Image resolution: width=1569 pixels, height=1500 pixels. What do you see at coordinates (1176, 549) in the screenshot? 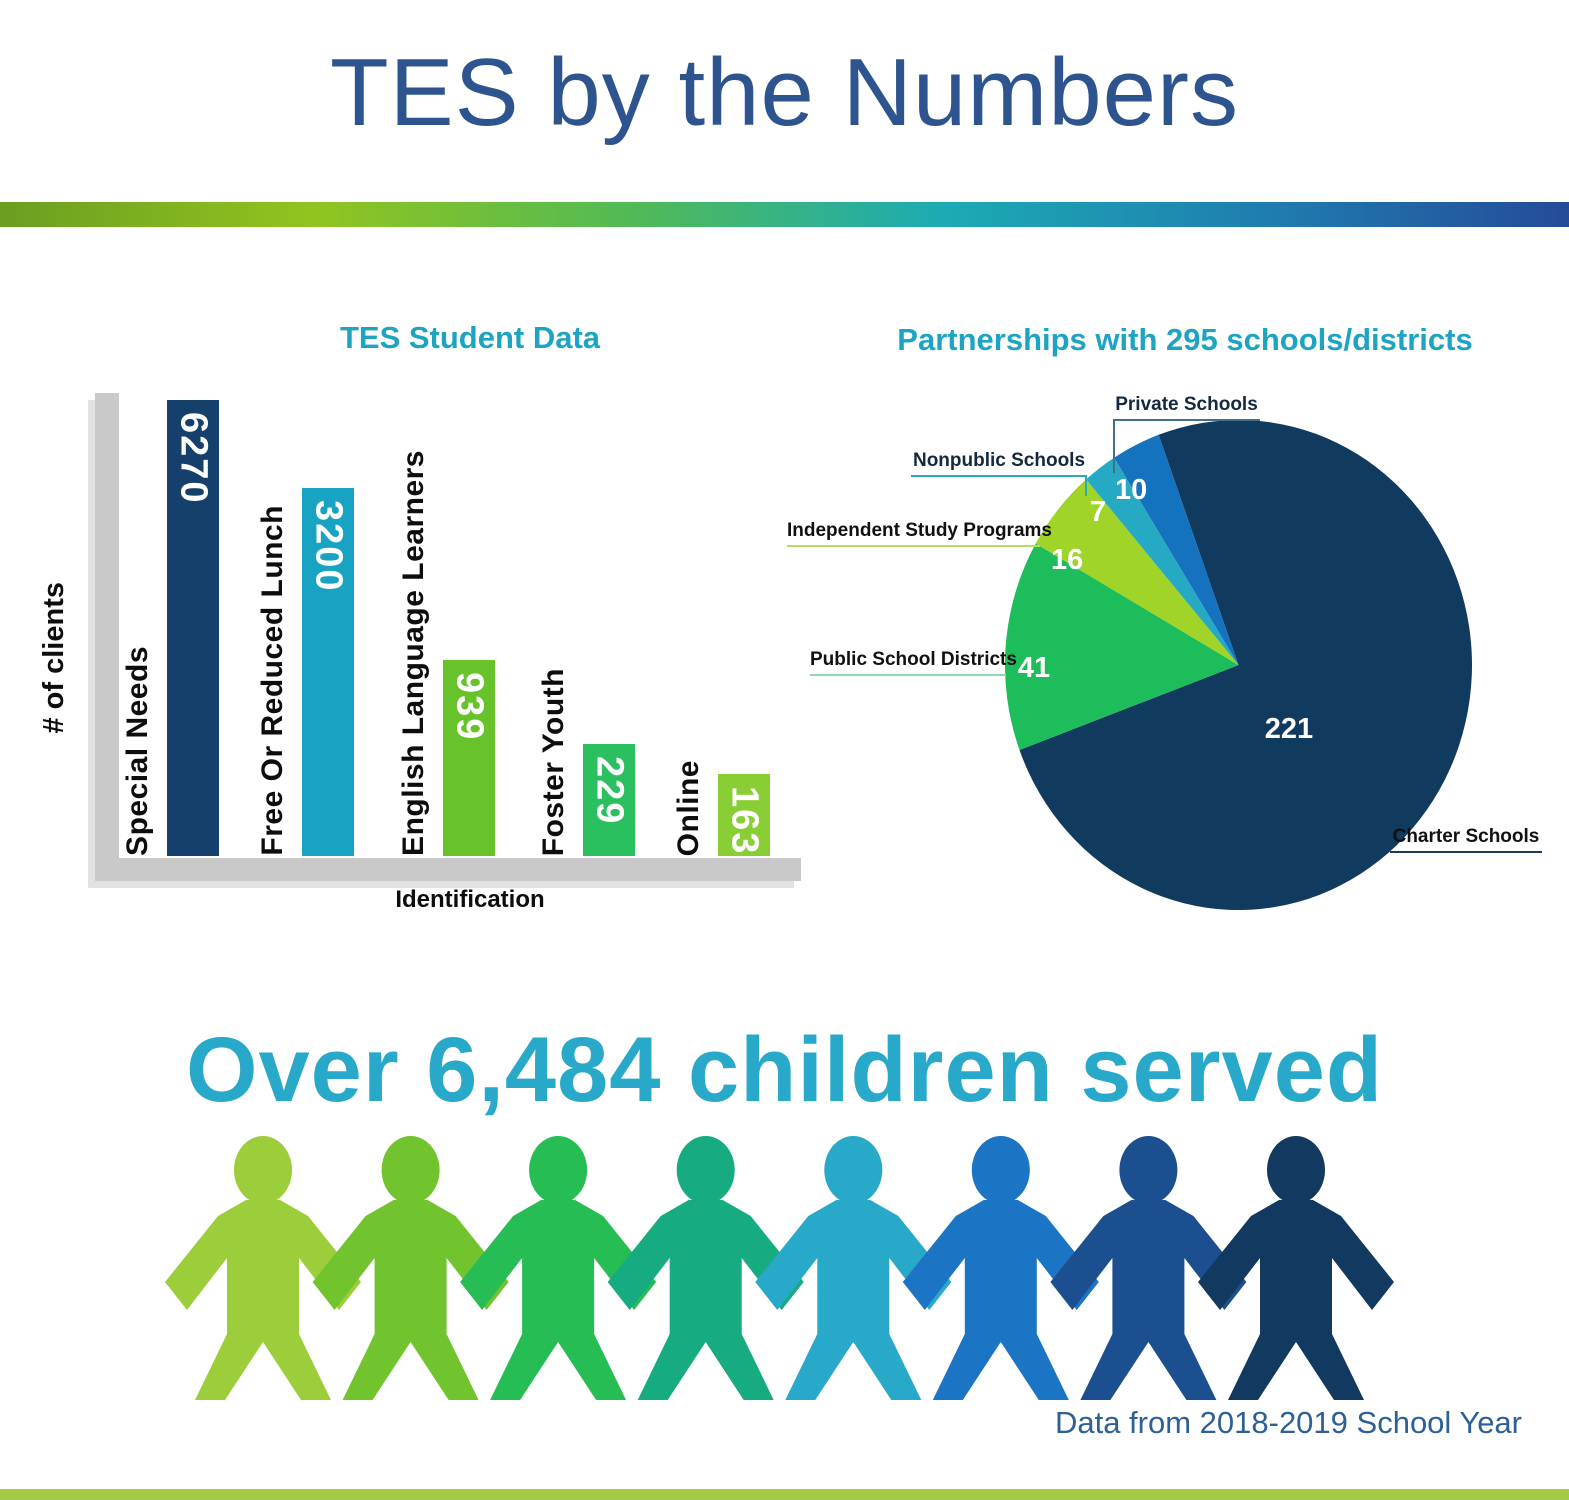
I see `pie-slice-private-schools` at bounding box center [1176, 549].